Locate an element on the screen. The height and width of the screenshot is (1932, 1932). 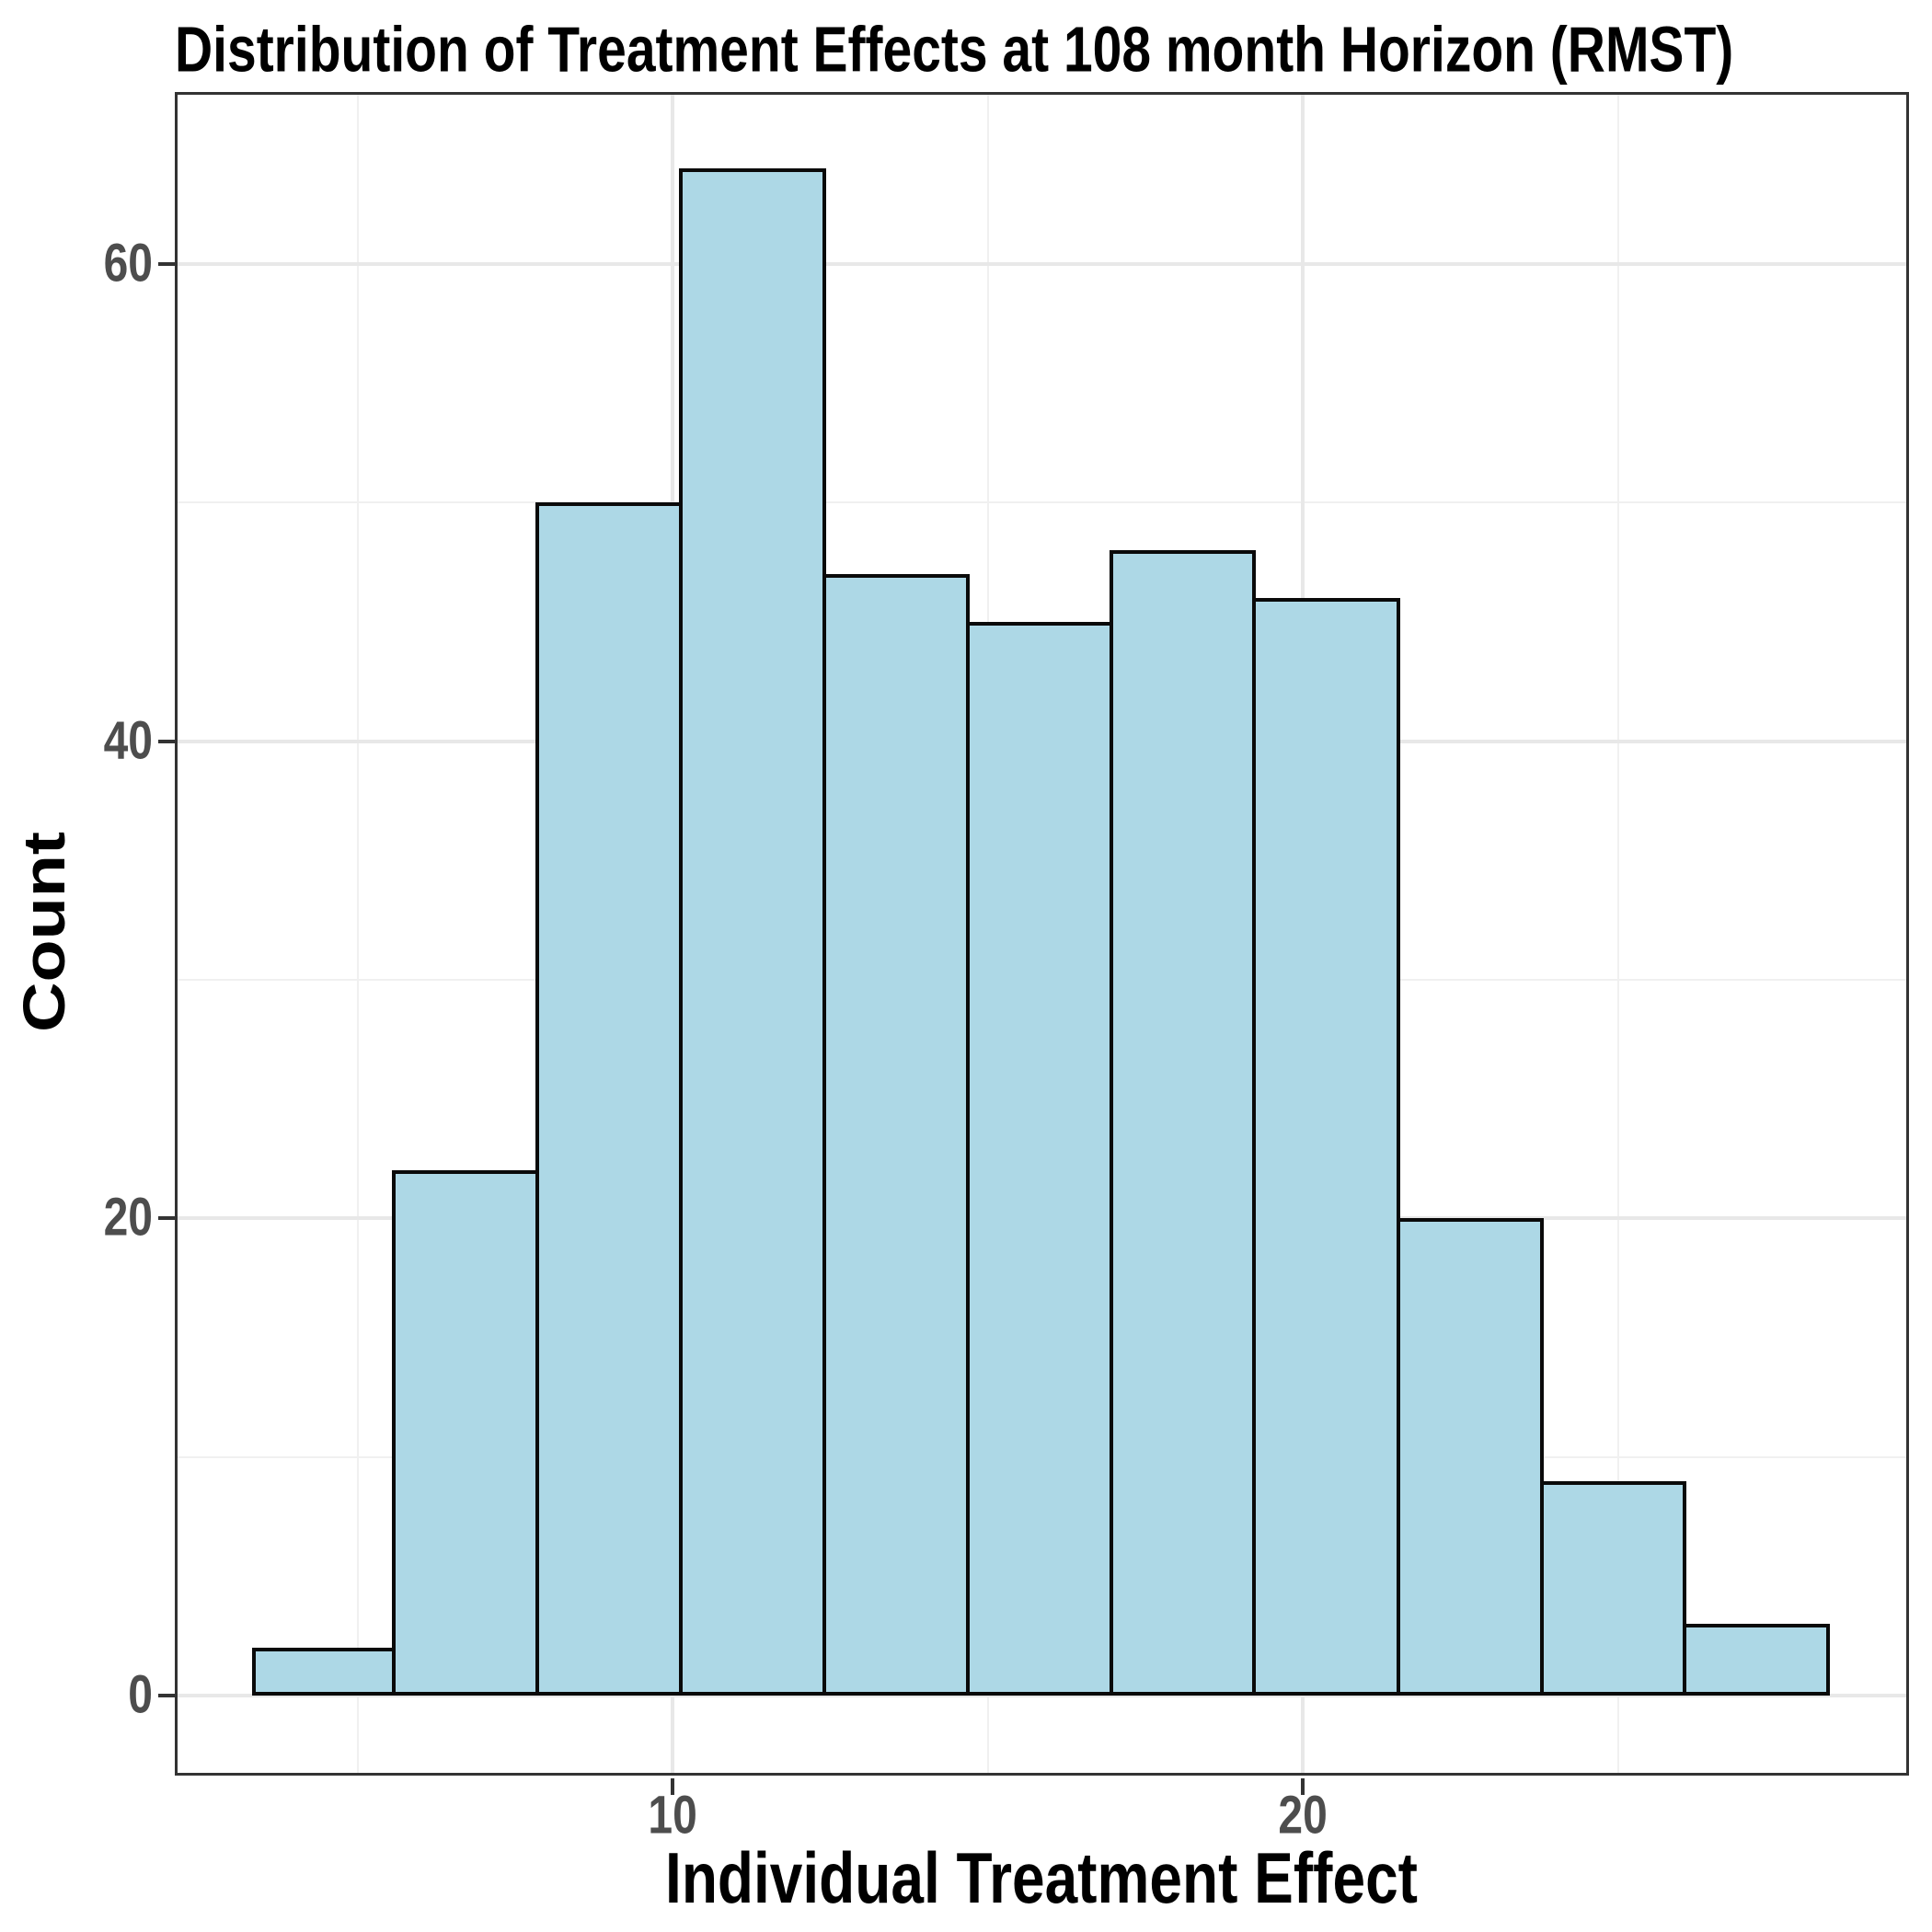
y-tick-label: 60 is located at coordinates (128, 263).